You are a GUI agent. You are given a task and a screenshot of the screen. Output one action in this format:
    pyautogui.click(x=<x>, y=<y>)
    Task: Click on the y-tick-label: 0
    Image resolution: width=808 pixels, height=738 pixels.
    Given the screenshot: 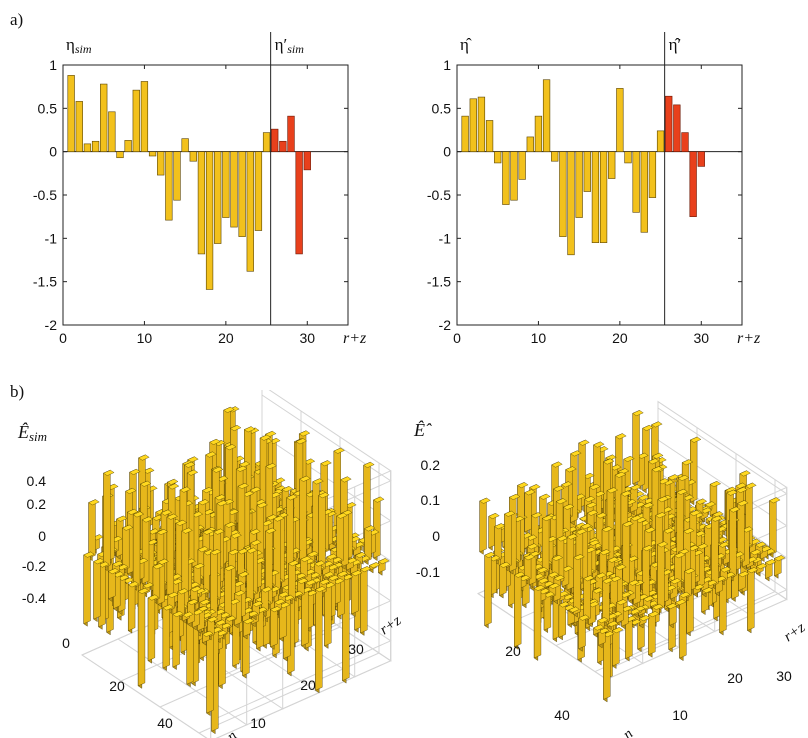 What is the action you would take?
    pyautogui.click(x=447, y=152)
    